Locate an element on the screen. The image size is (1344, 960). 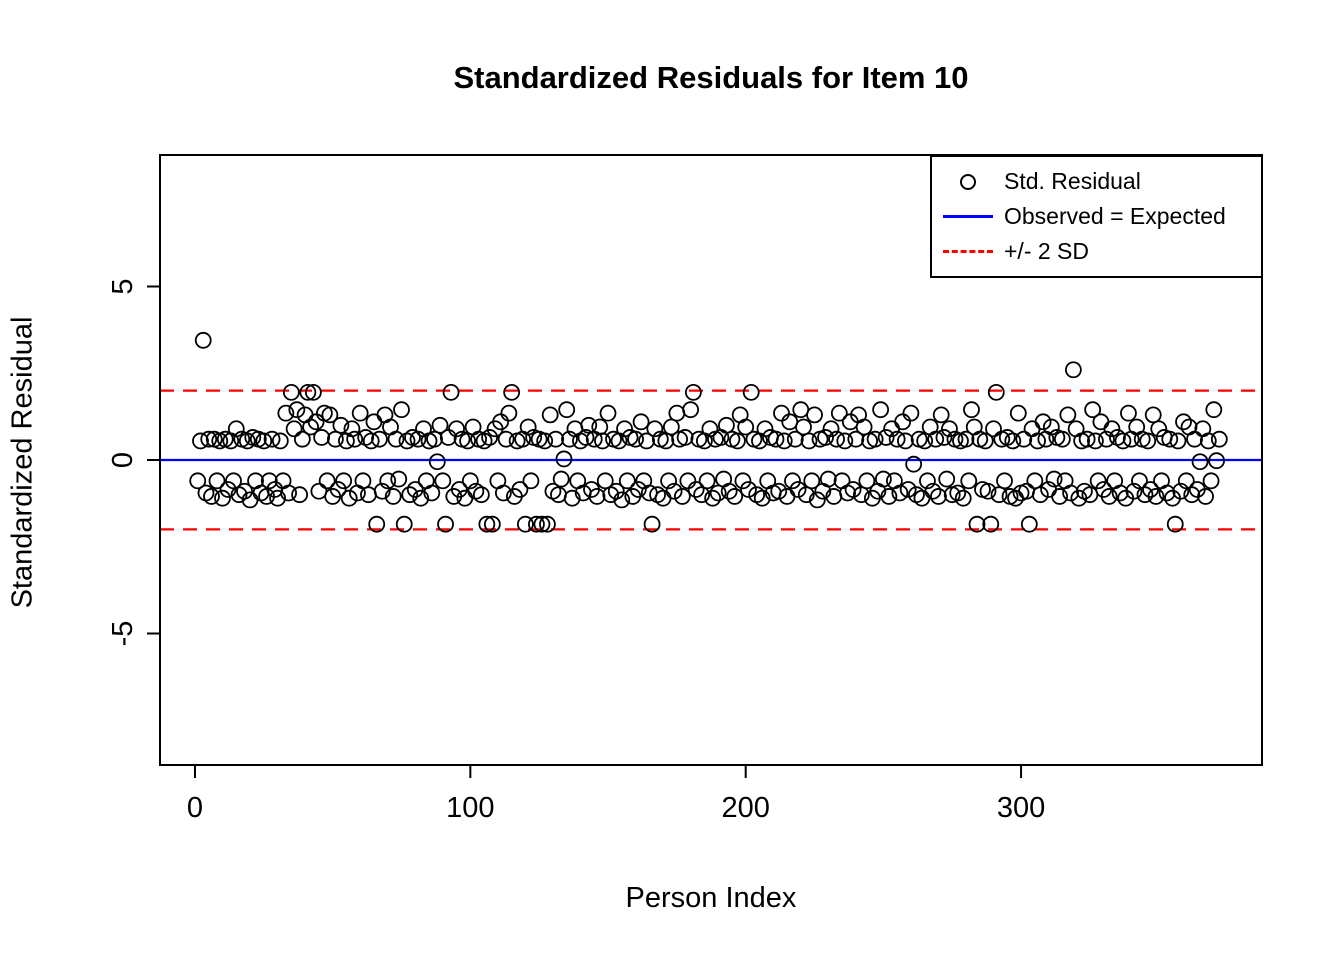
y-tick-label: -5 is located at coordinates (123, 634).